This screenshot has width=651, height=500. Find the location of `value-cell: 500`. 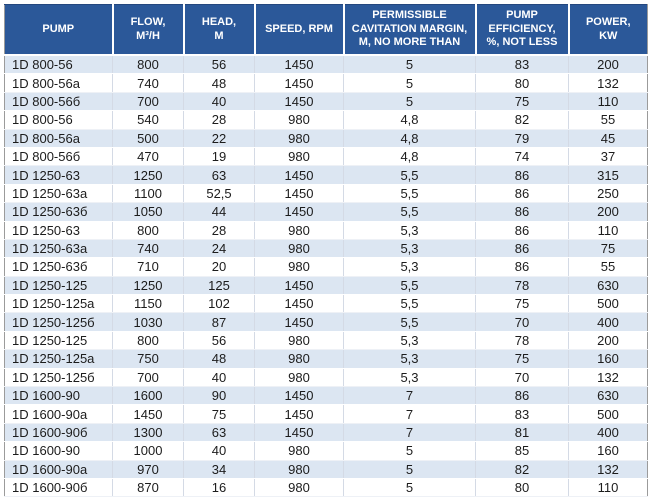

value-cell: 500 is located at coordinates (148, 138).